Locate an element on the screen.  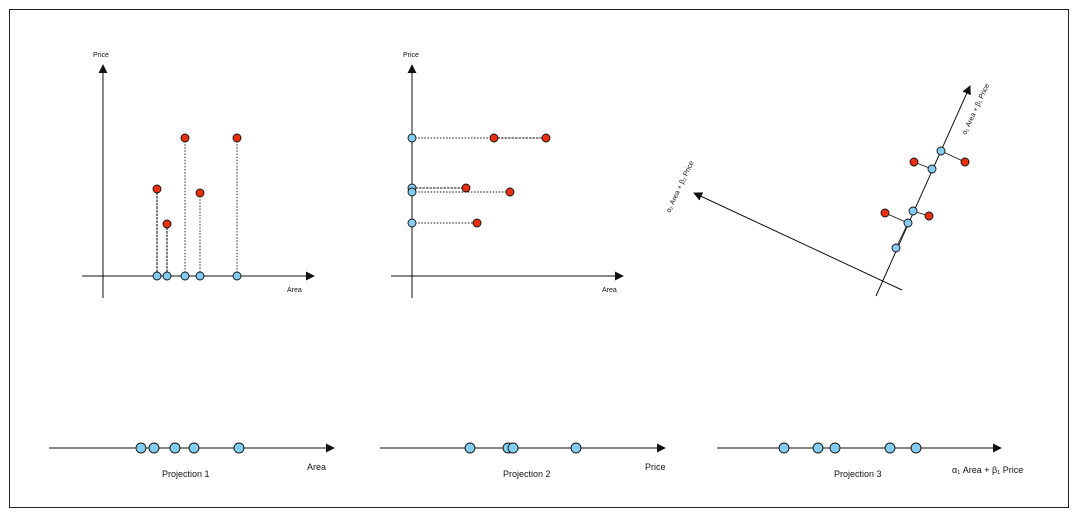
projection-1: Area Projection 1 is located at coordinates (192, 460).